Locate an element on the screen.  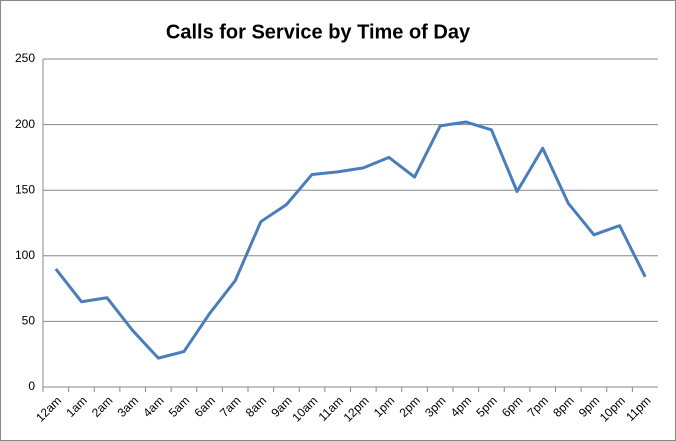
chart-title: Calls for Service by Time of Day is located at coordinates (318, 32).